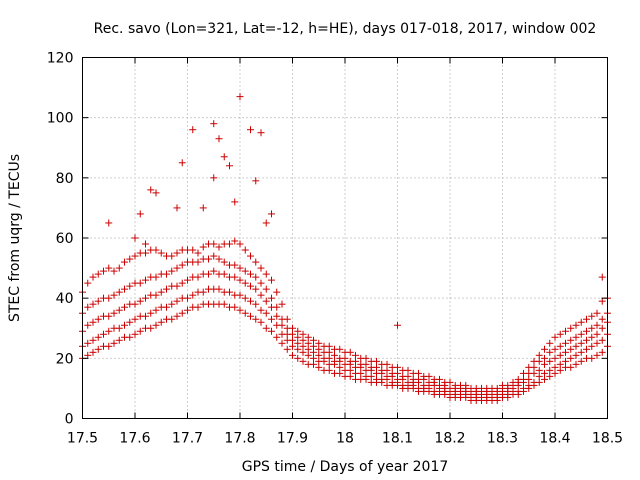 Image resolution: width=640 pixels, height=480 pixels. What do you see at coordinates (60, 119) in the screenshot?
I see `y-tick-label: 100` at bounding box center [60, 119].